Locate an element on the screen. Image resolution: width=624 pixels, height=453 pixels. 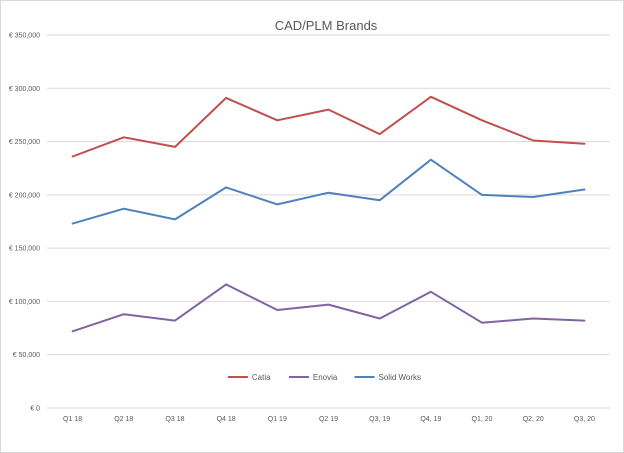
y-tick-label: € 200,000 is located at coordinates (24, 195).